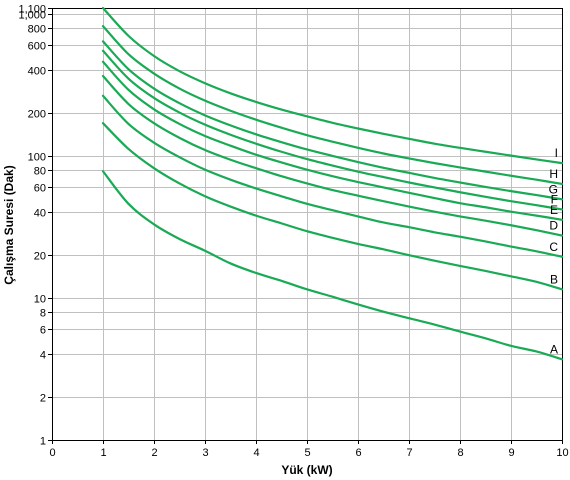 Image resolution: width=570 pixels, height=480 pixels. Describe the element at coordinates (554, 279) in the screenshot. I see `series-label-b: B` at that location.